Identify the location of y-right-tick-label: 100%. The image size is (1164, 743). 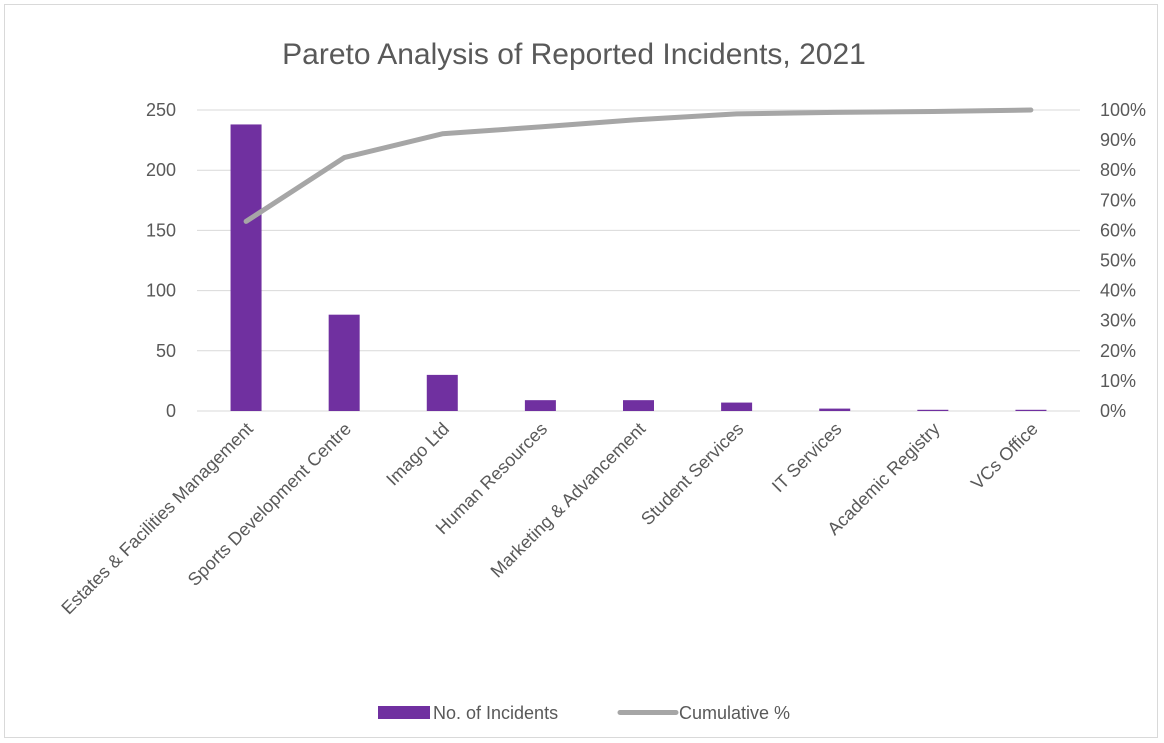
(1123, 110).